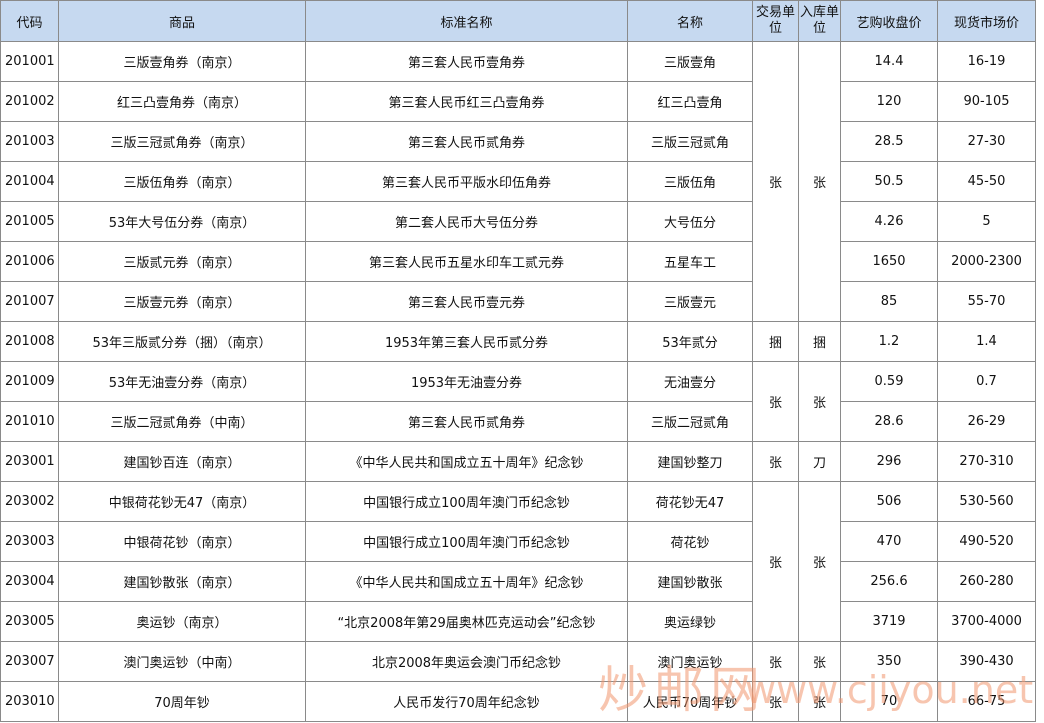 This screenshot has width=1044, height=723. I want to click on code-cell: 203003, so click(29, 541).